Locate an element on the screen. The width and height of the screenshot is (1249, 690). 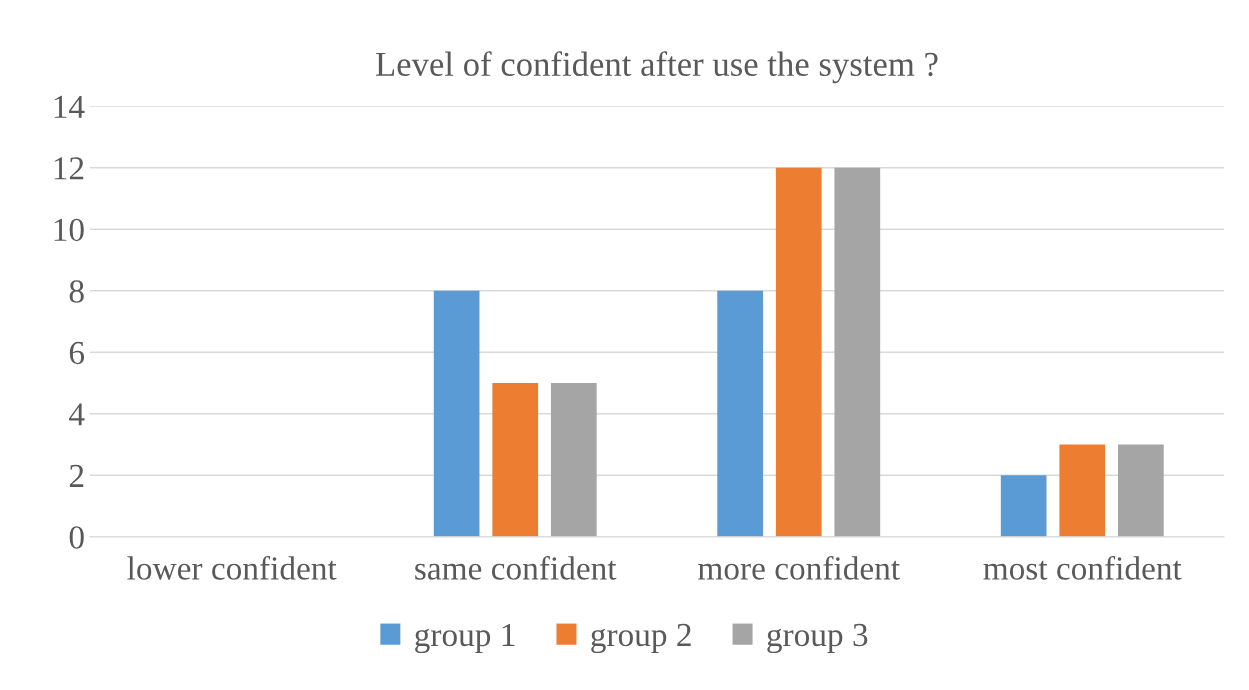
legend-label: group 2 is located at coordinates (641, 638).